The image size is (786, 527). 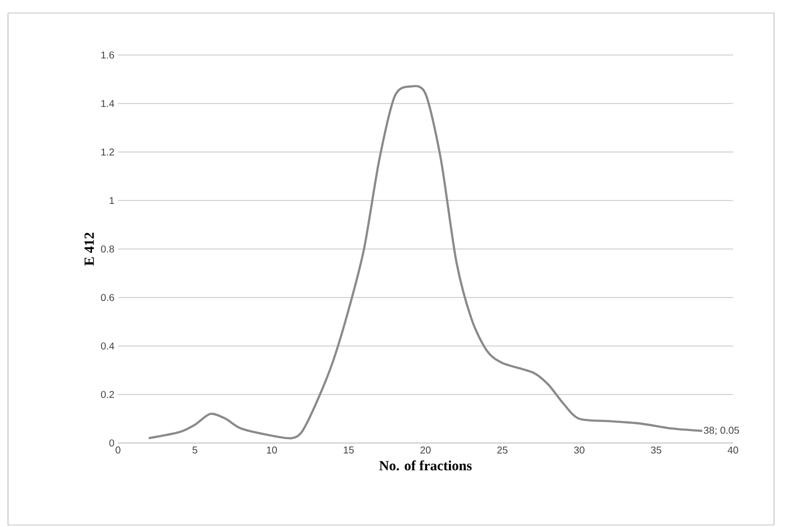 What do you see at coordinates (107, 152) in the screenshot?
I see `y-tick-label: 1.2` at bounding box center [107, 152].